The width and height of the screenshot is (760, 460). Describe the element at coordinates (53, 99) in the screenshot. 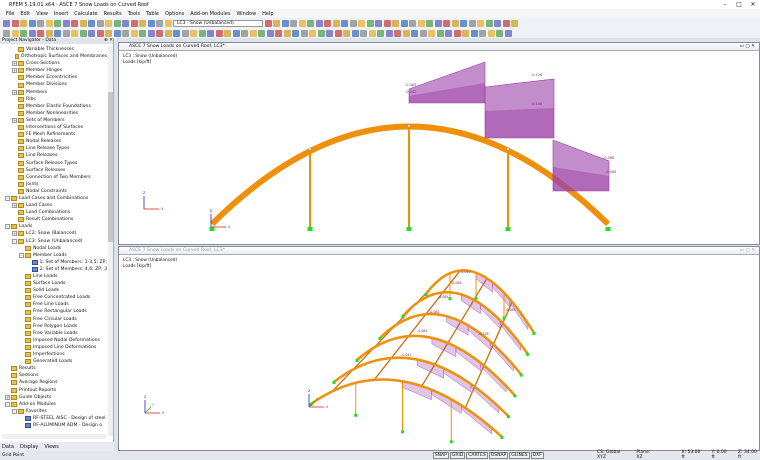

I see `tree-item: Ribs` at that location.